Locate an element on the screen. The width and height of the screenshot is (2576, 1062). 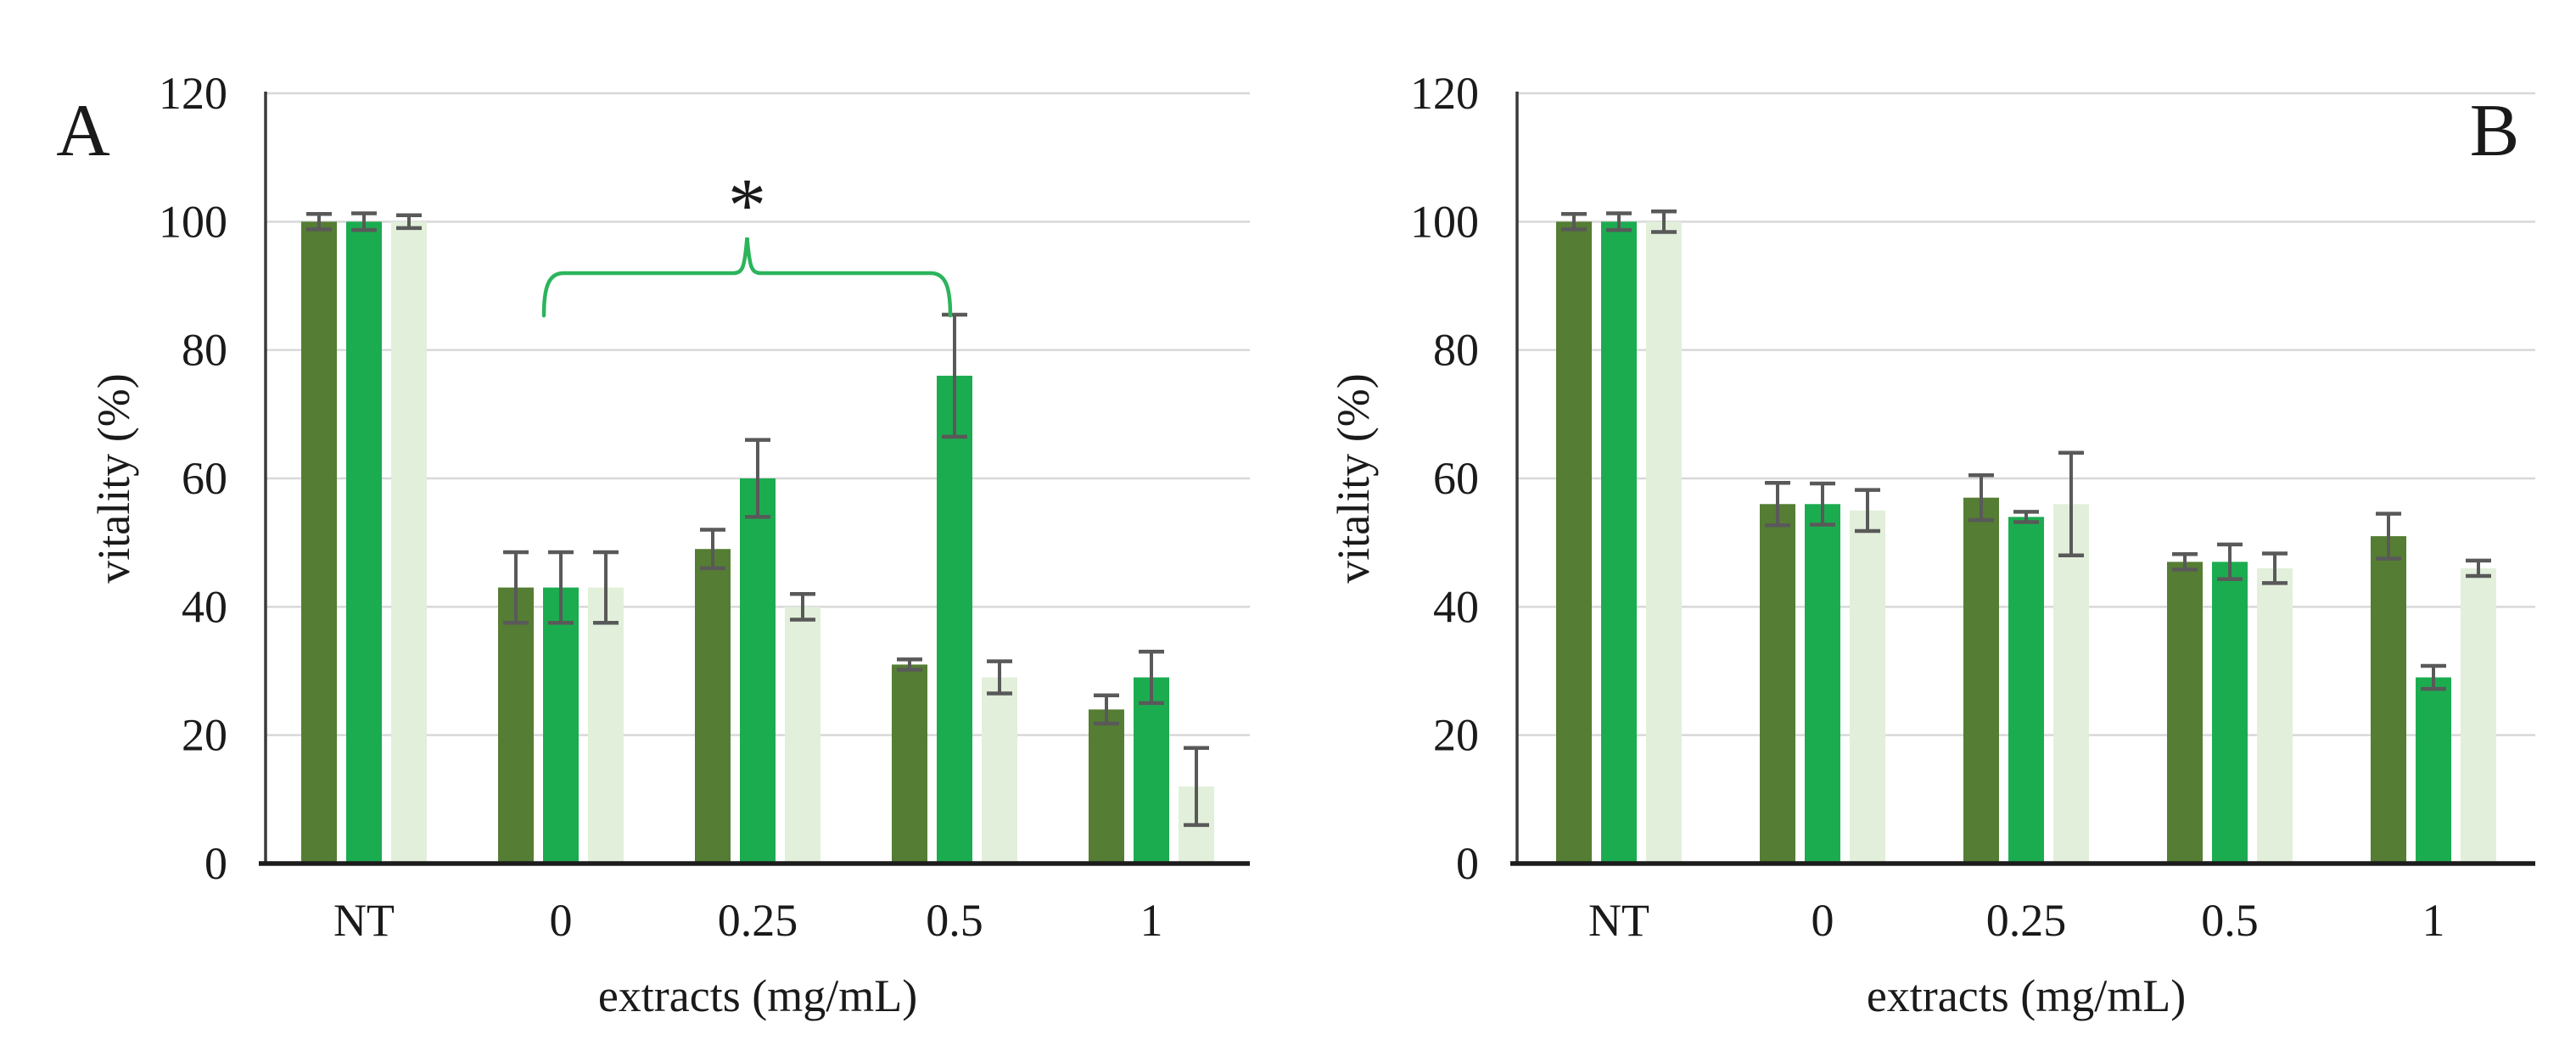
chart-b-xlabel: extracts (mg/mL) is located at coordinates (2026, 995).